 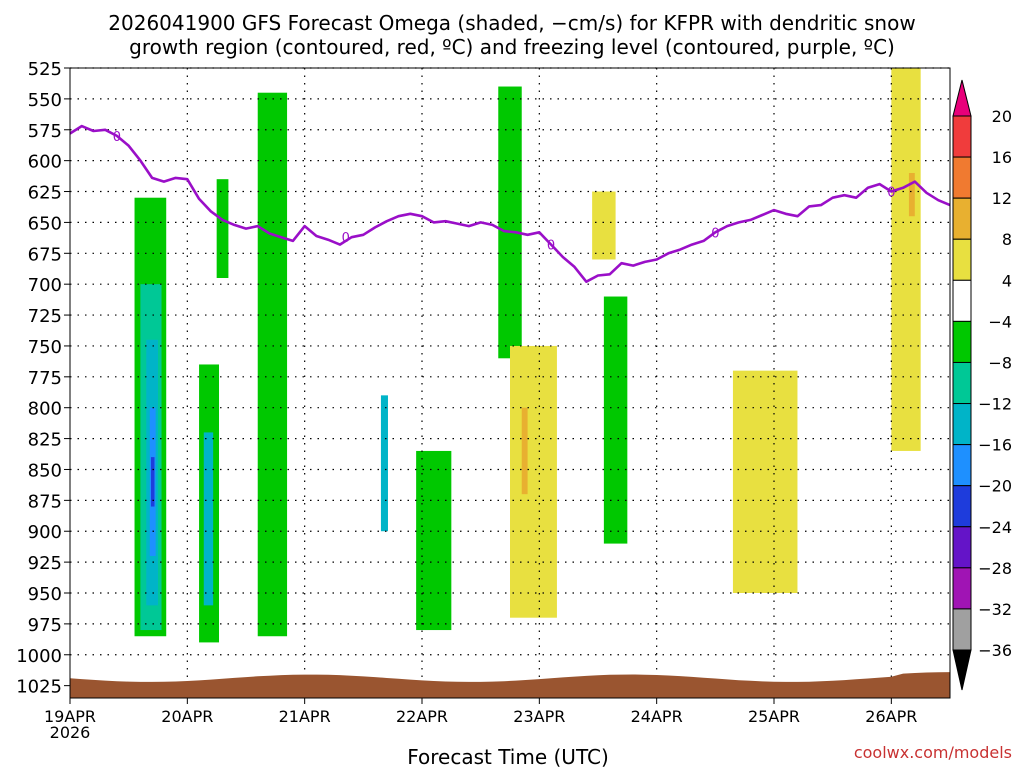 I want to click on x-tick-label: 20APR, so click(x=187, y=716).